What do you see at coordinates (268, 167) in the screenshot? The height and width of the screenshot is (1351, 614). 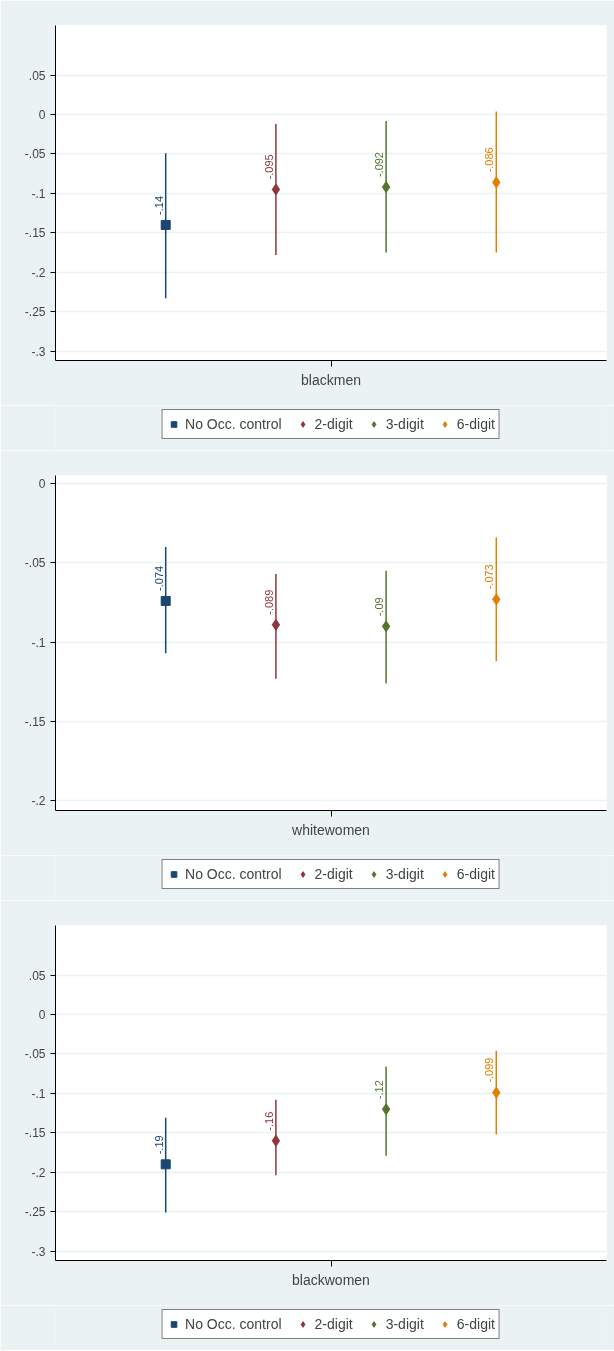 I see `data-label: -.095` at bounding box center [268, 167].